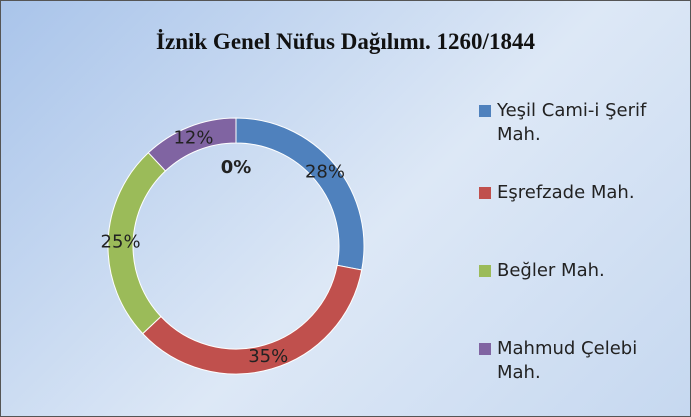  What do you see at coordinates (121, 241) in the screenshot?
I see `data-label: 25%` at bounding box center [121, 241].